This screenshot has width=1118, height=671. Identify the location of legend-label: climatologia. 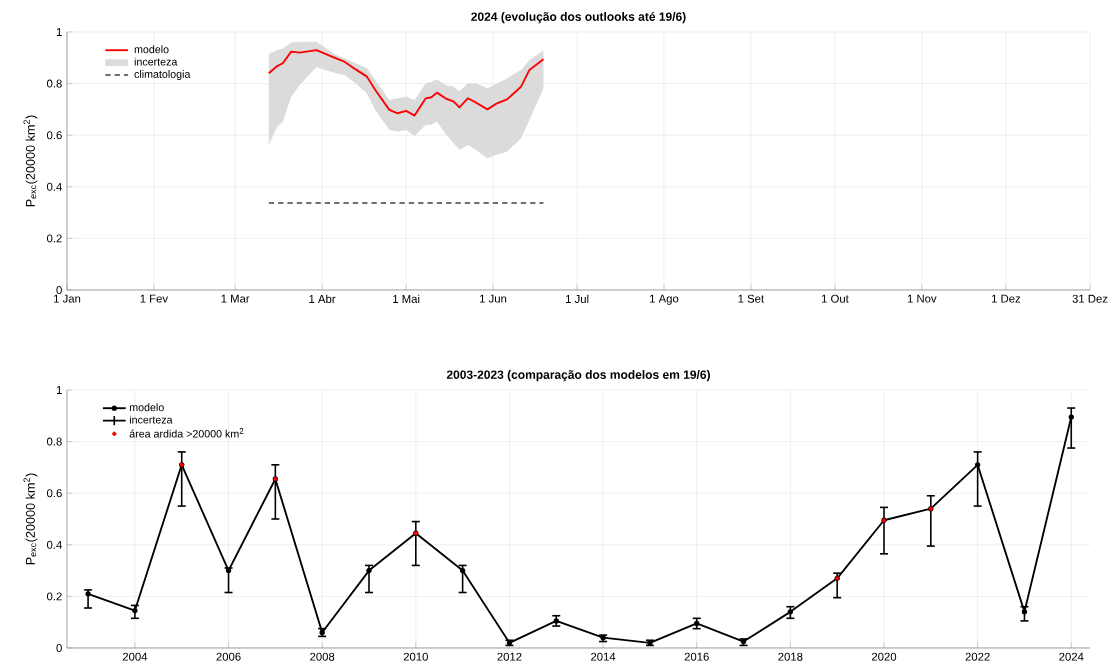
(162, 75).